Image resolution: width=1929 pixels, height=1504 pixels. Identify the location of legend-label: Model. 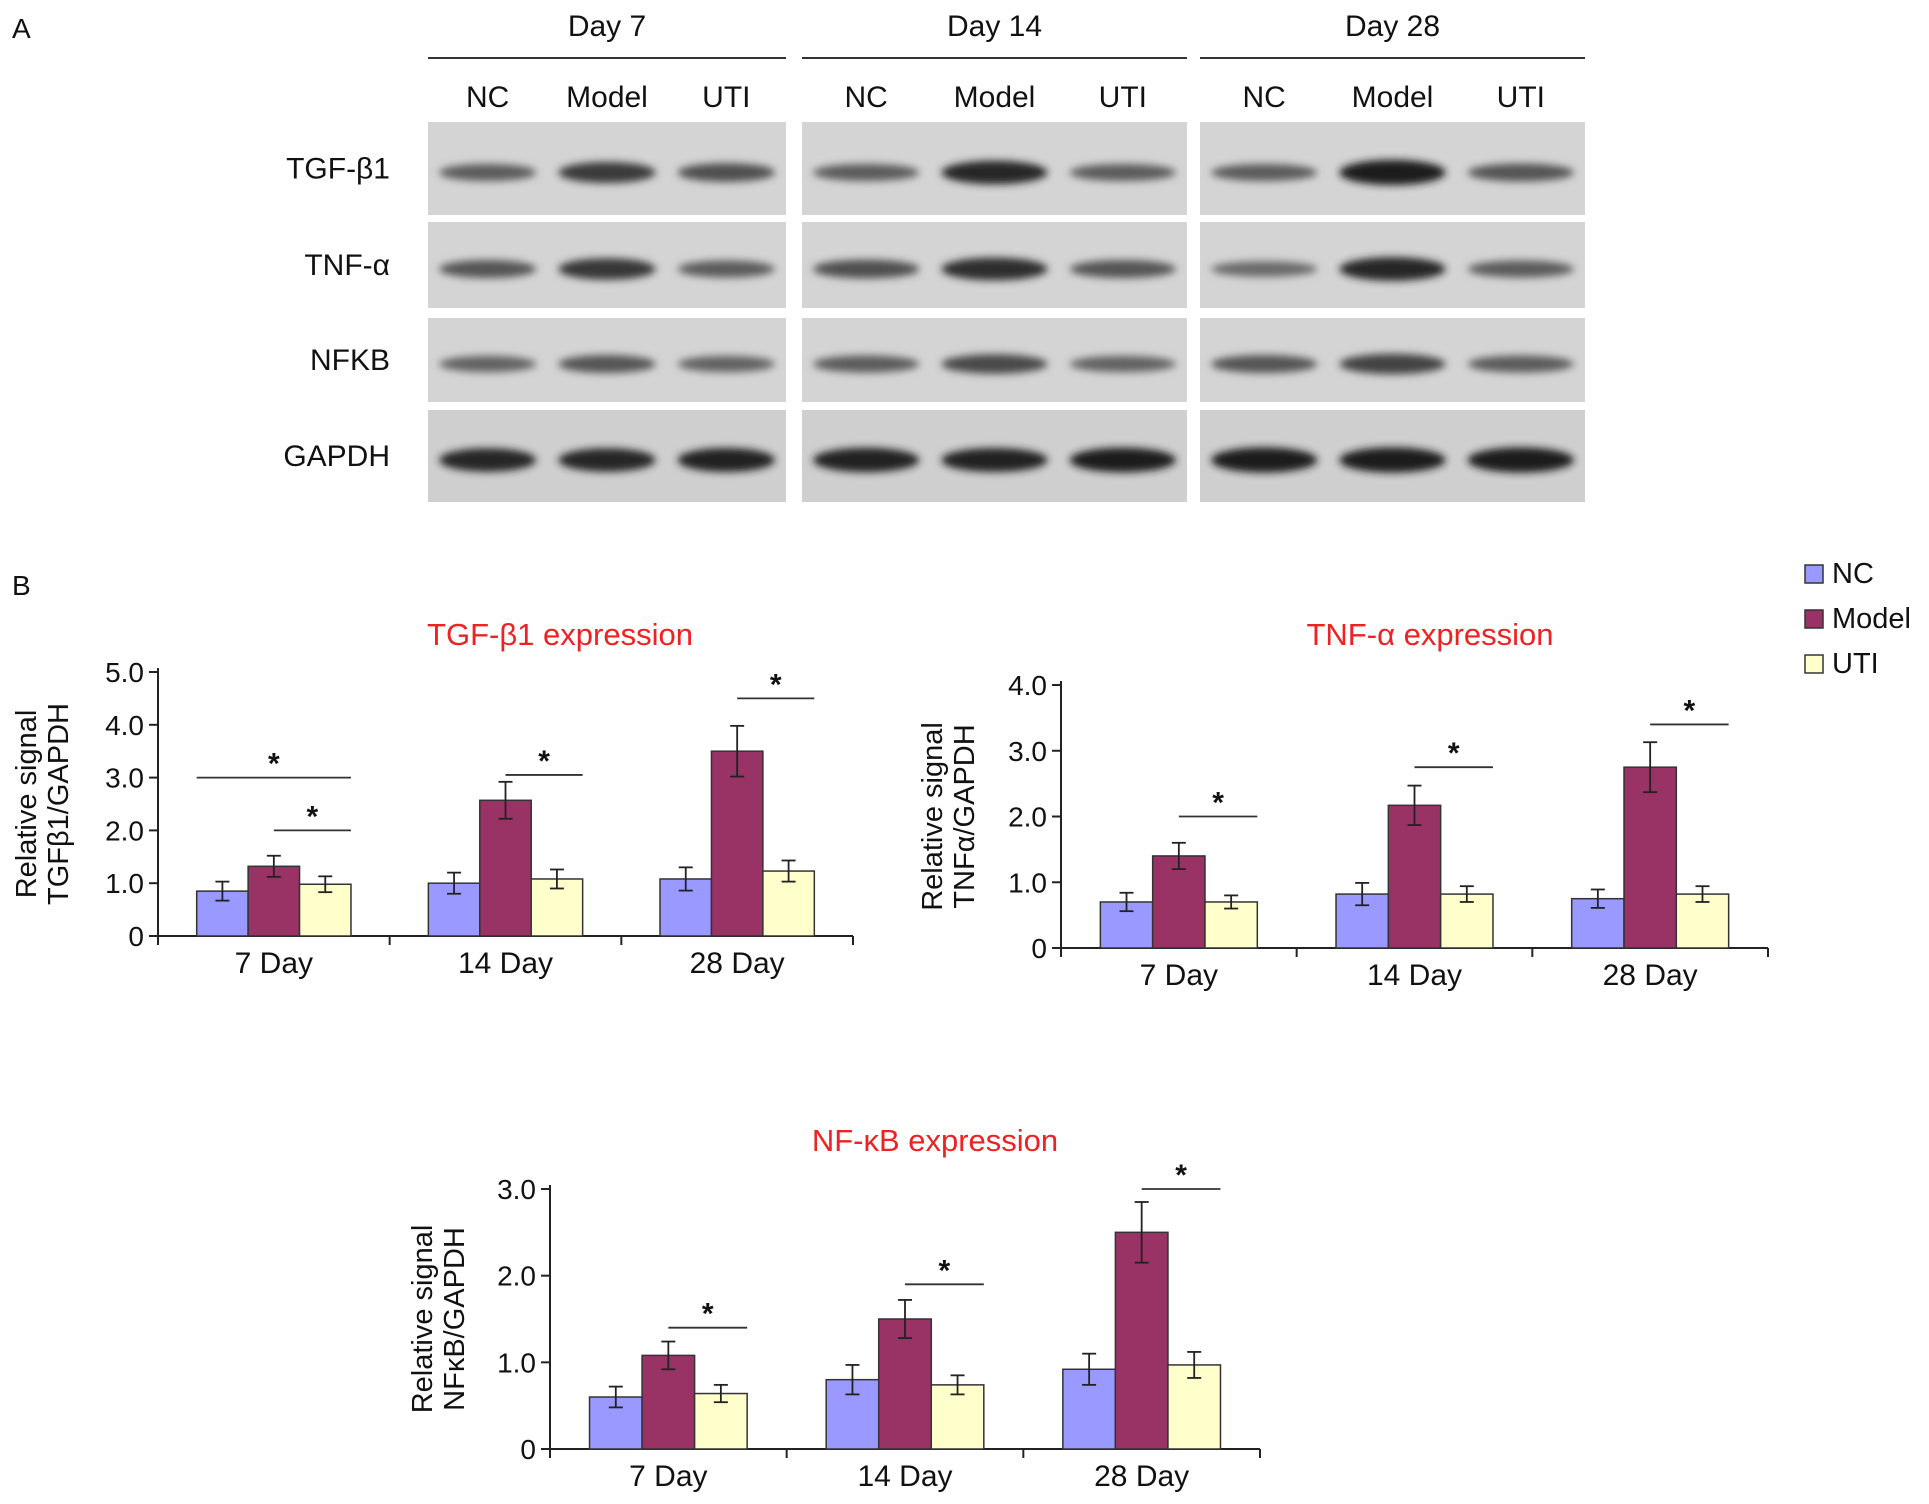
(1871, 619).